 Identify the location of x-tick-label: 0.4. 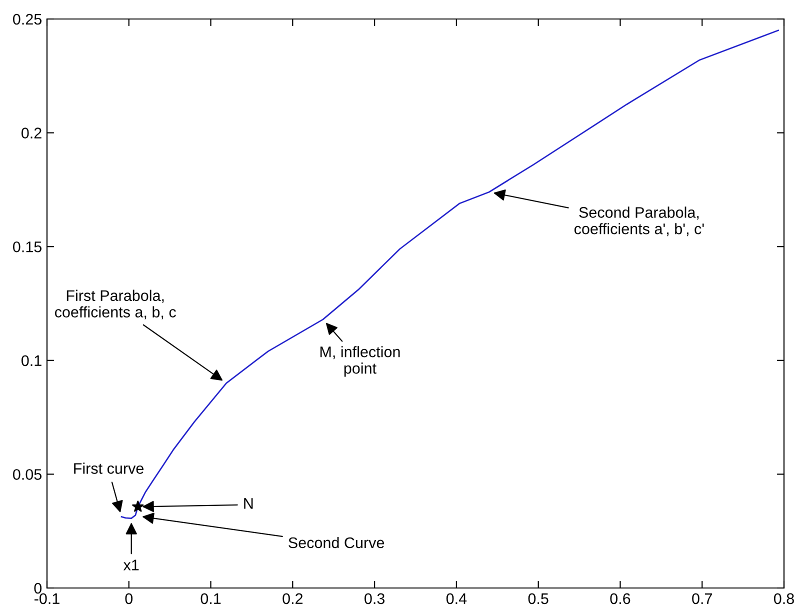
(456, 598).